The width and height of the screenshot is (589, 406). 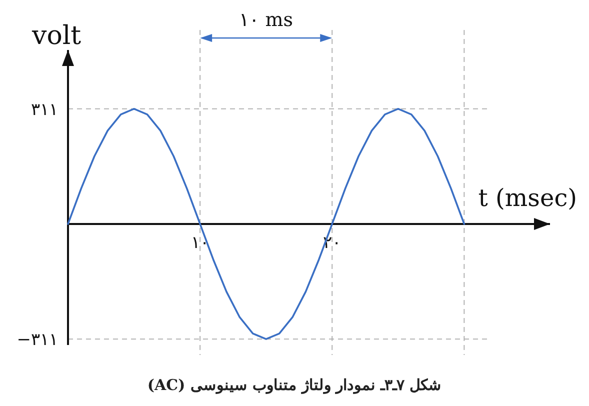 I want to click on y-tick-label: −۳۱۱, so click(x=37, y=340).